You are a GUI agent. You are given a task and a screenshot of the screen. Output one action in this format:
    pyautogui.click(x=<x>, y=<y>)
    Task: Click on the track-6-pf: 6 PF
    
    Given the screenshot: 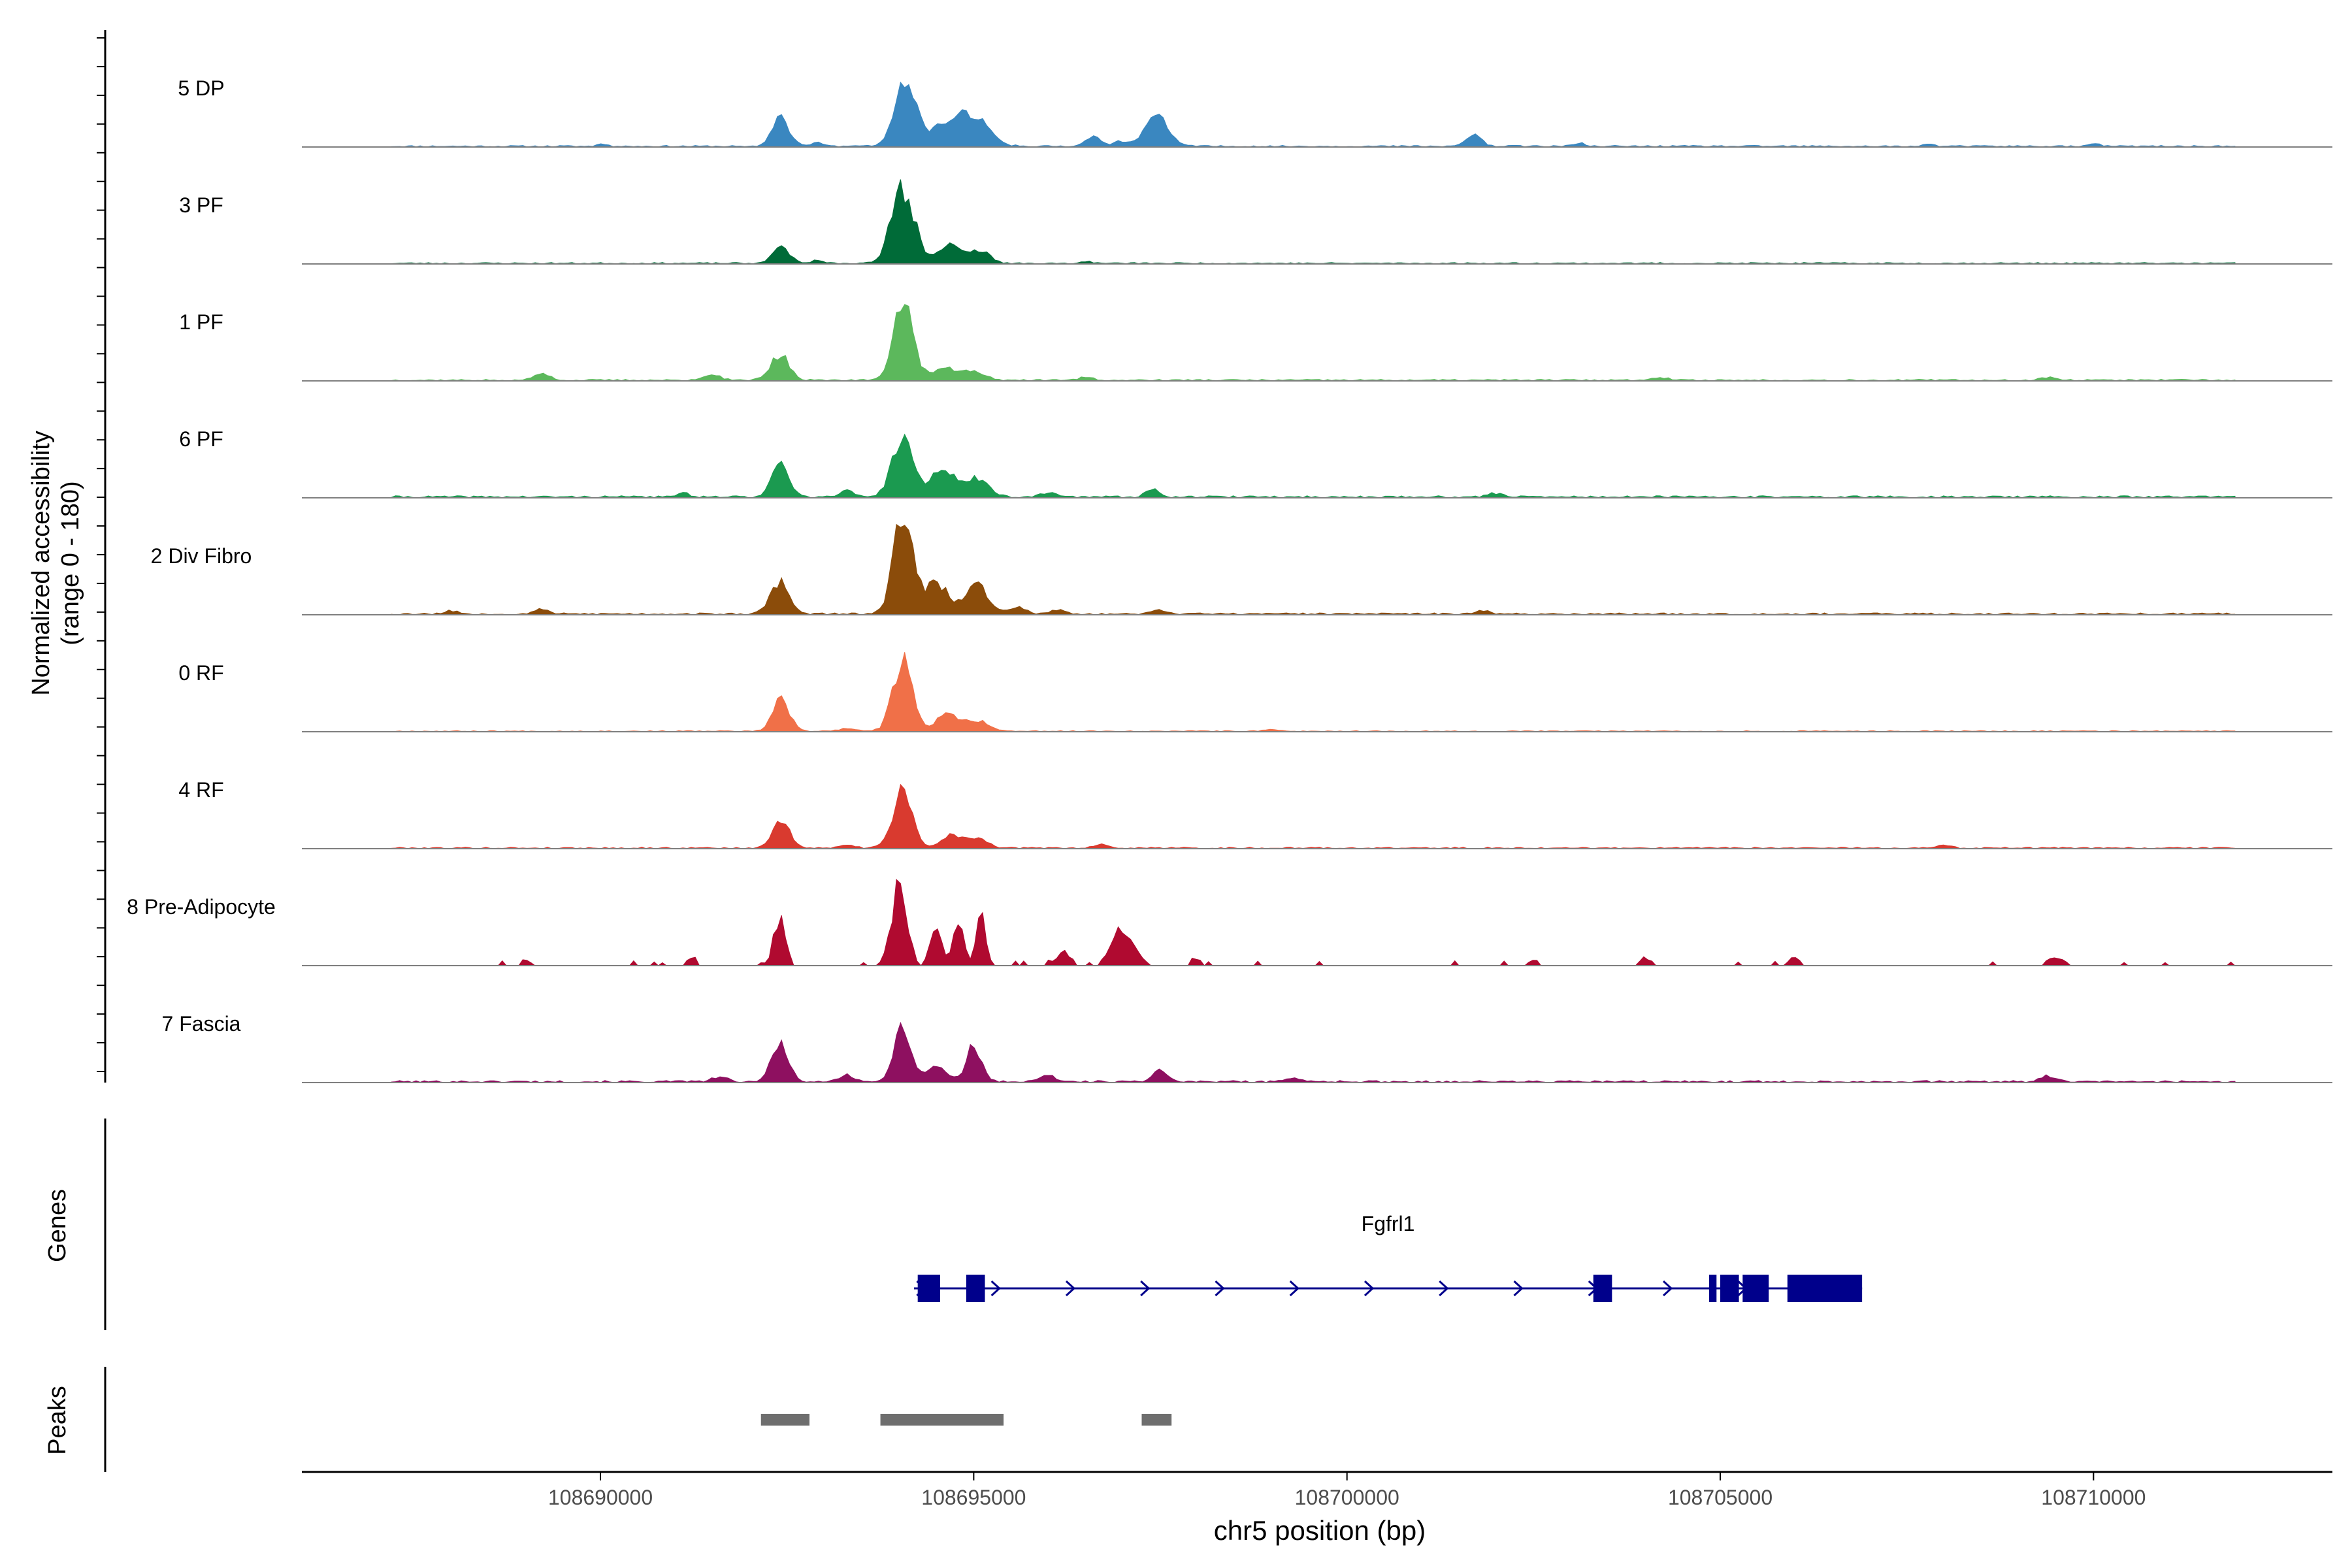 What is the action you would take?
    pyautogui.click(x=1255, y=462)
    